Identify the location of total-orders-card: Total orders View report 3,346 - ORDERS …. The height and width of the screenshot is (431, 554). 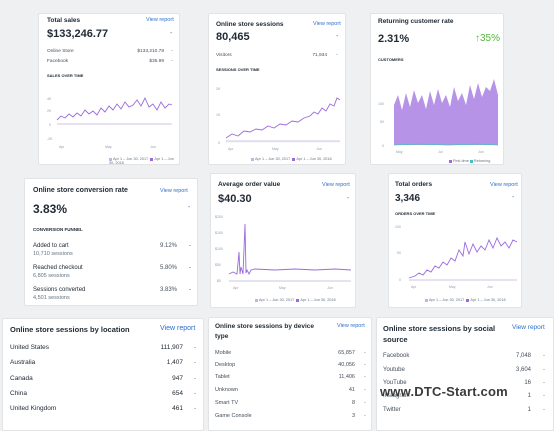
(455, 240).